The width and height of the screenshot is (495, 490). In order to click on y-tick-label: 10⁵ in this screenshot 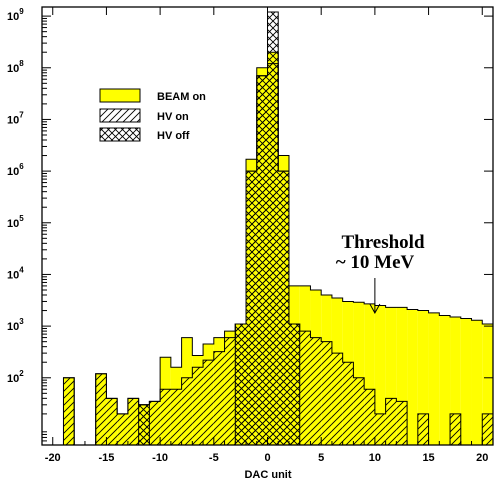, I will do `click(15, 222)`.